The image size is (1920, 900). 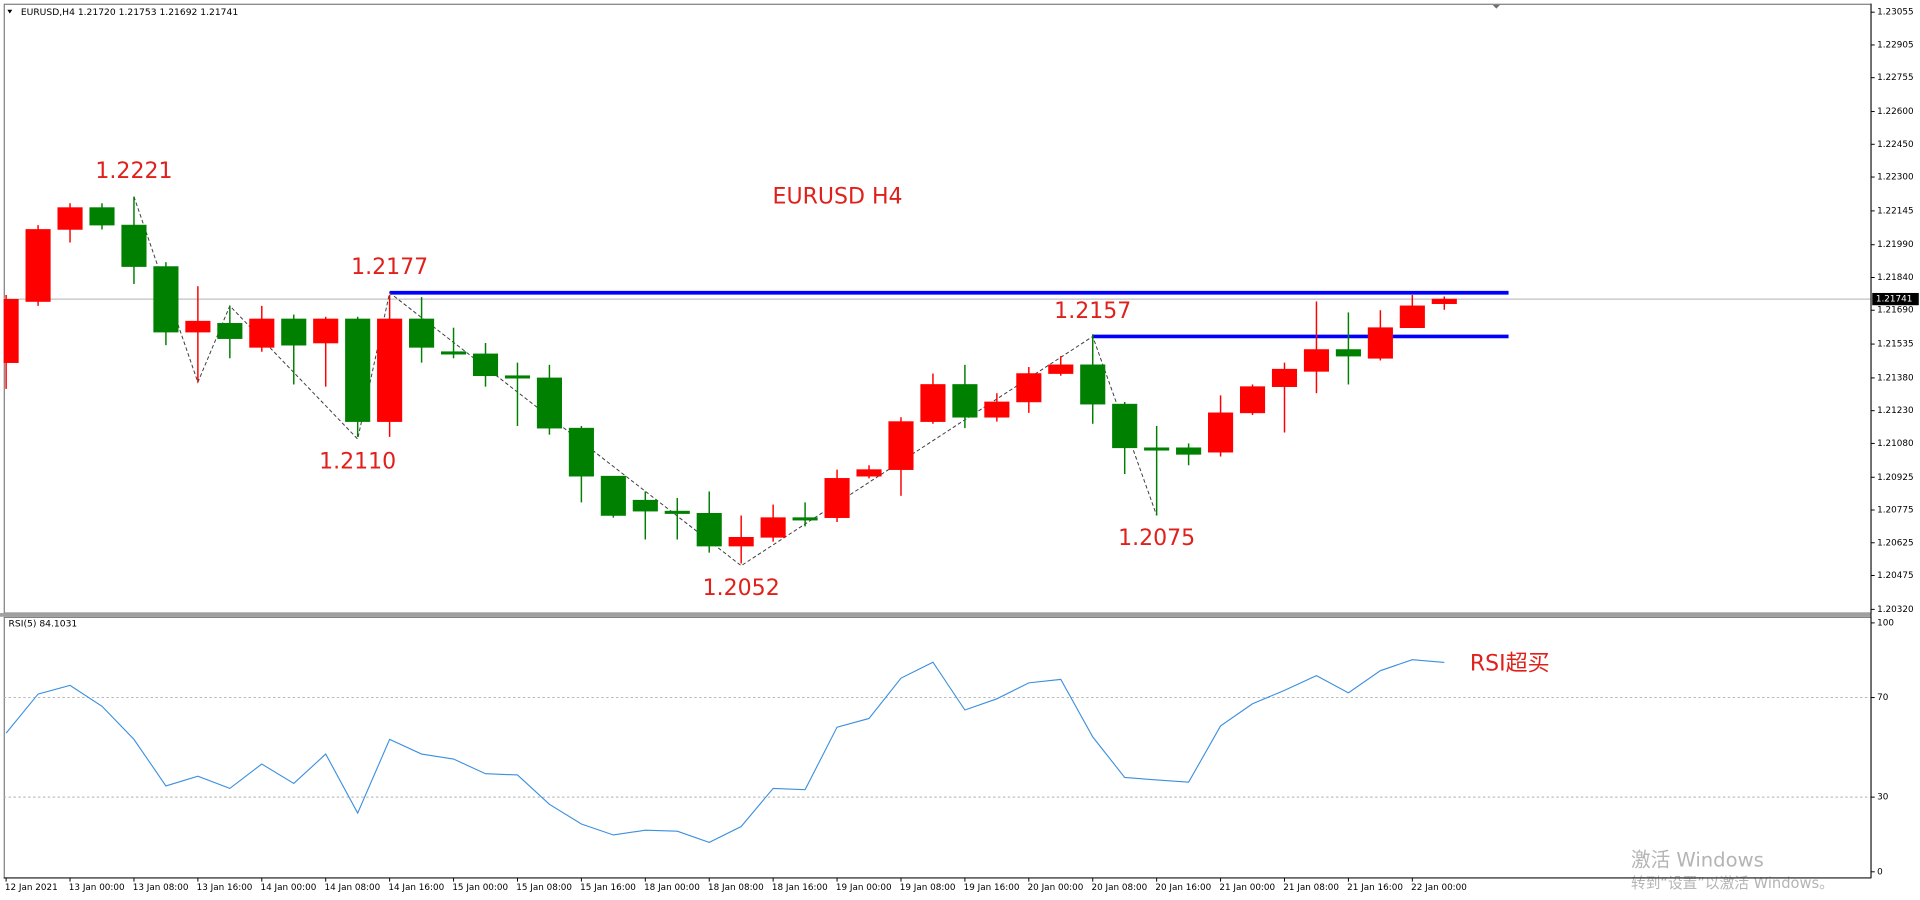 I want to click on y-tick-label: 1.22600, so click(x=1895, y=112).